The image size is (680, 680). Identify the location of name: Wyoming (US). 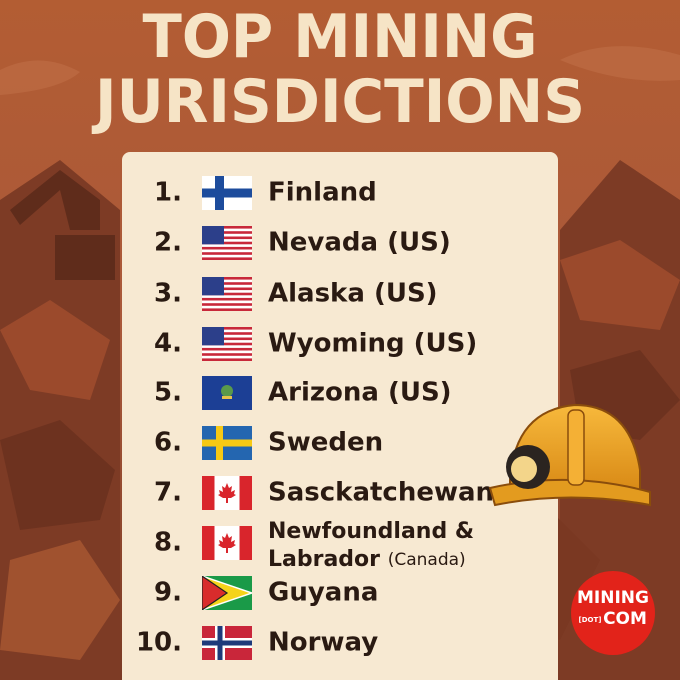
(372, 344).